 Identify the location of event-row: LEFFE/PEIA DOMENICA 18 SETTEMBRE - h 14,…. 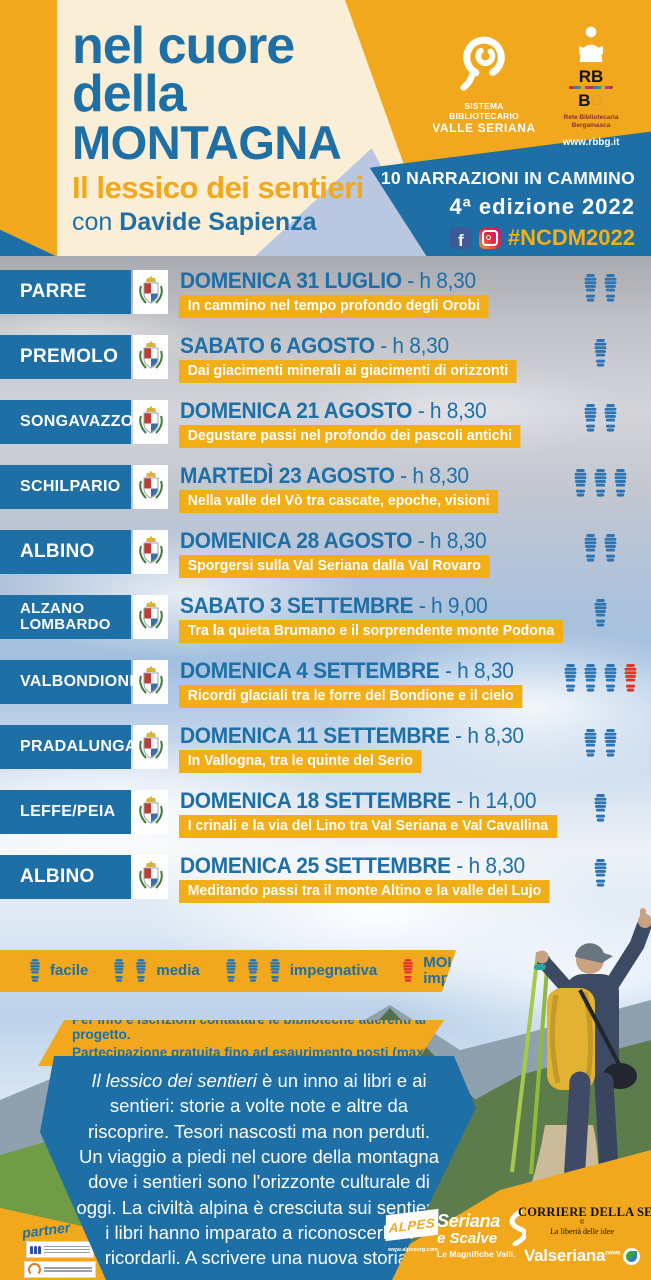
(325, 815).